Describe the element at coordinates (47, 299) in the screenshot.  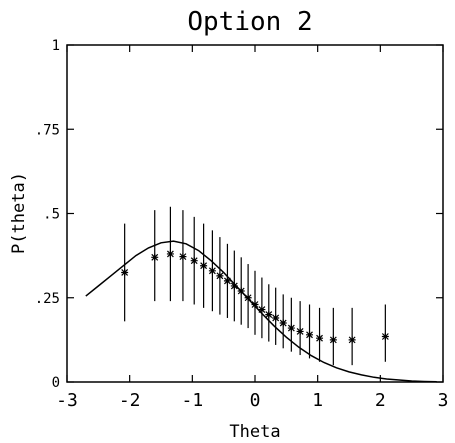
I see `y-tick-label: .25` at that location.